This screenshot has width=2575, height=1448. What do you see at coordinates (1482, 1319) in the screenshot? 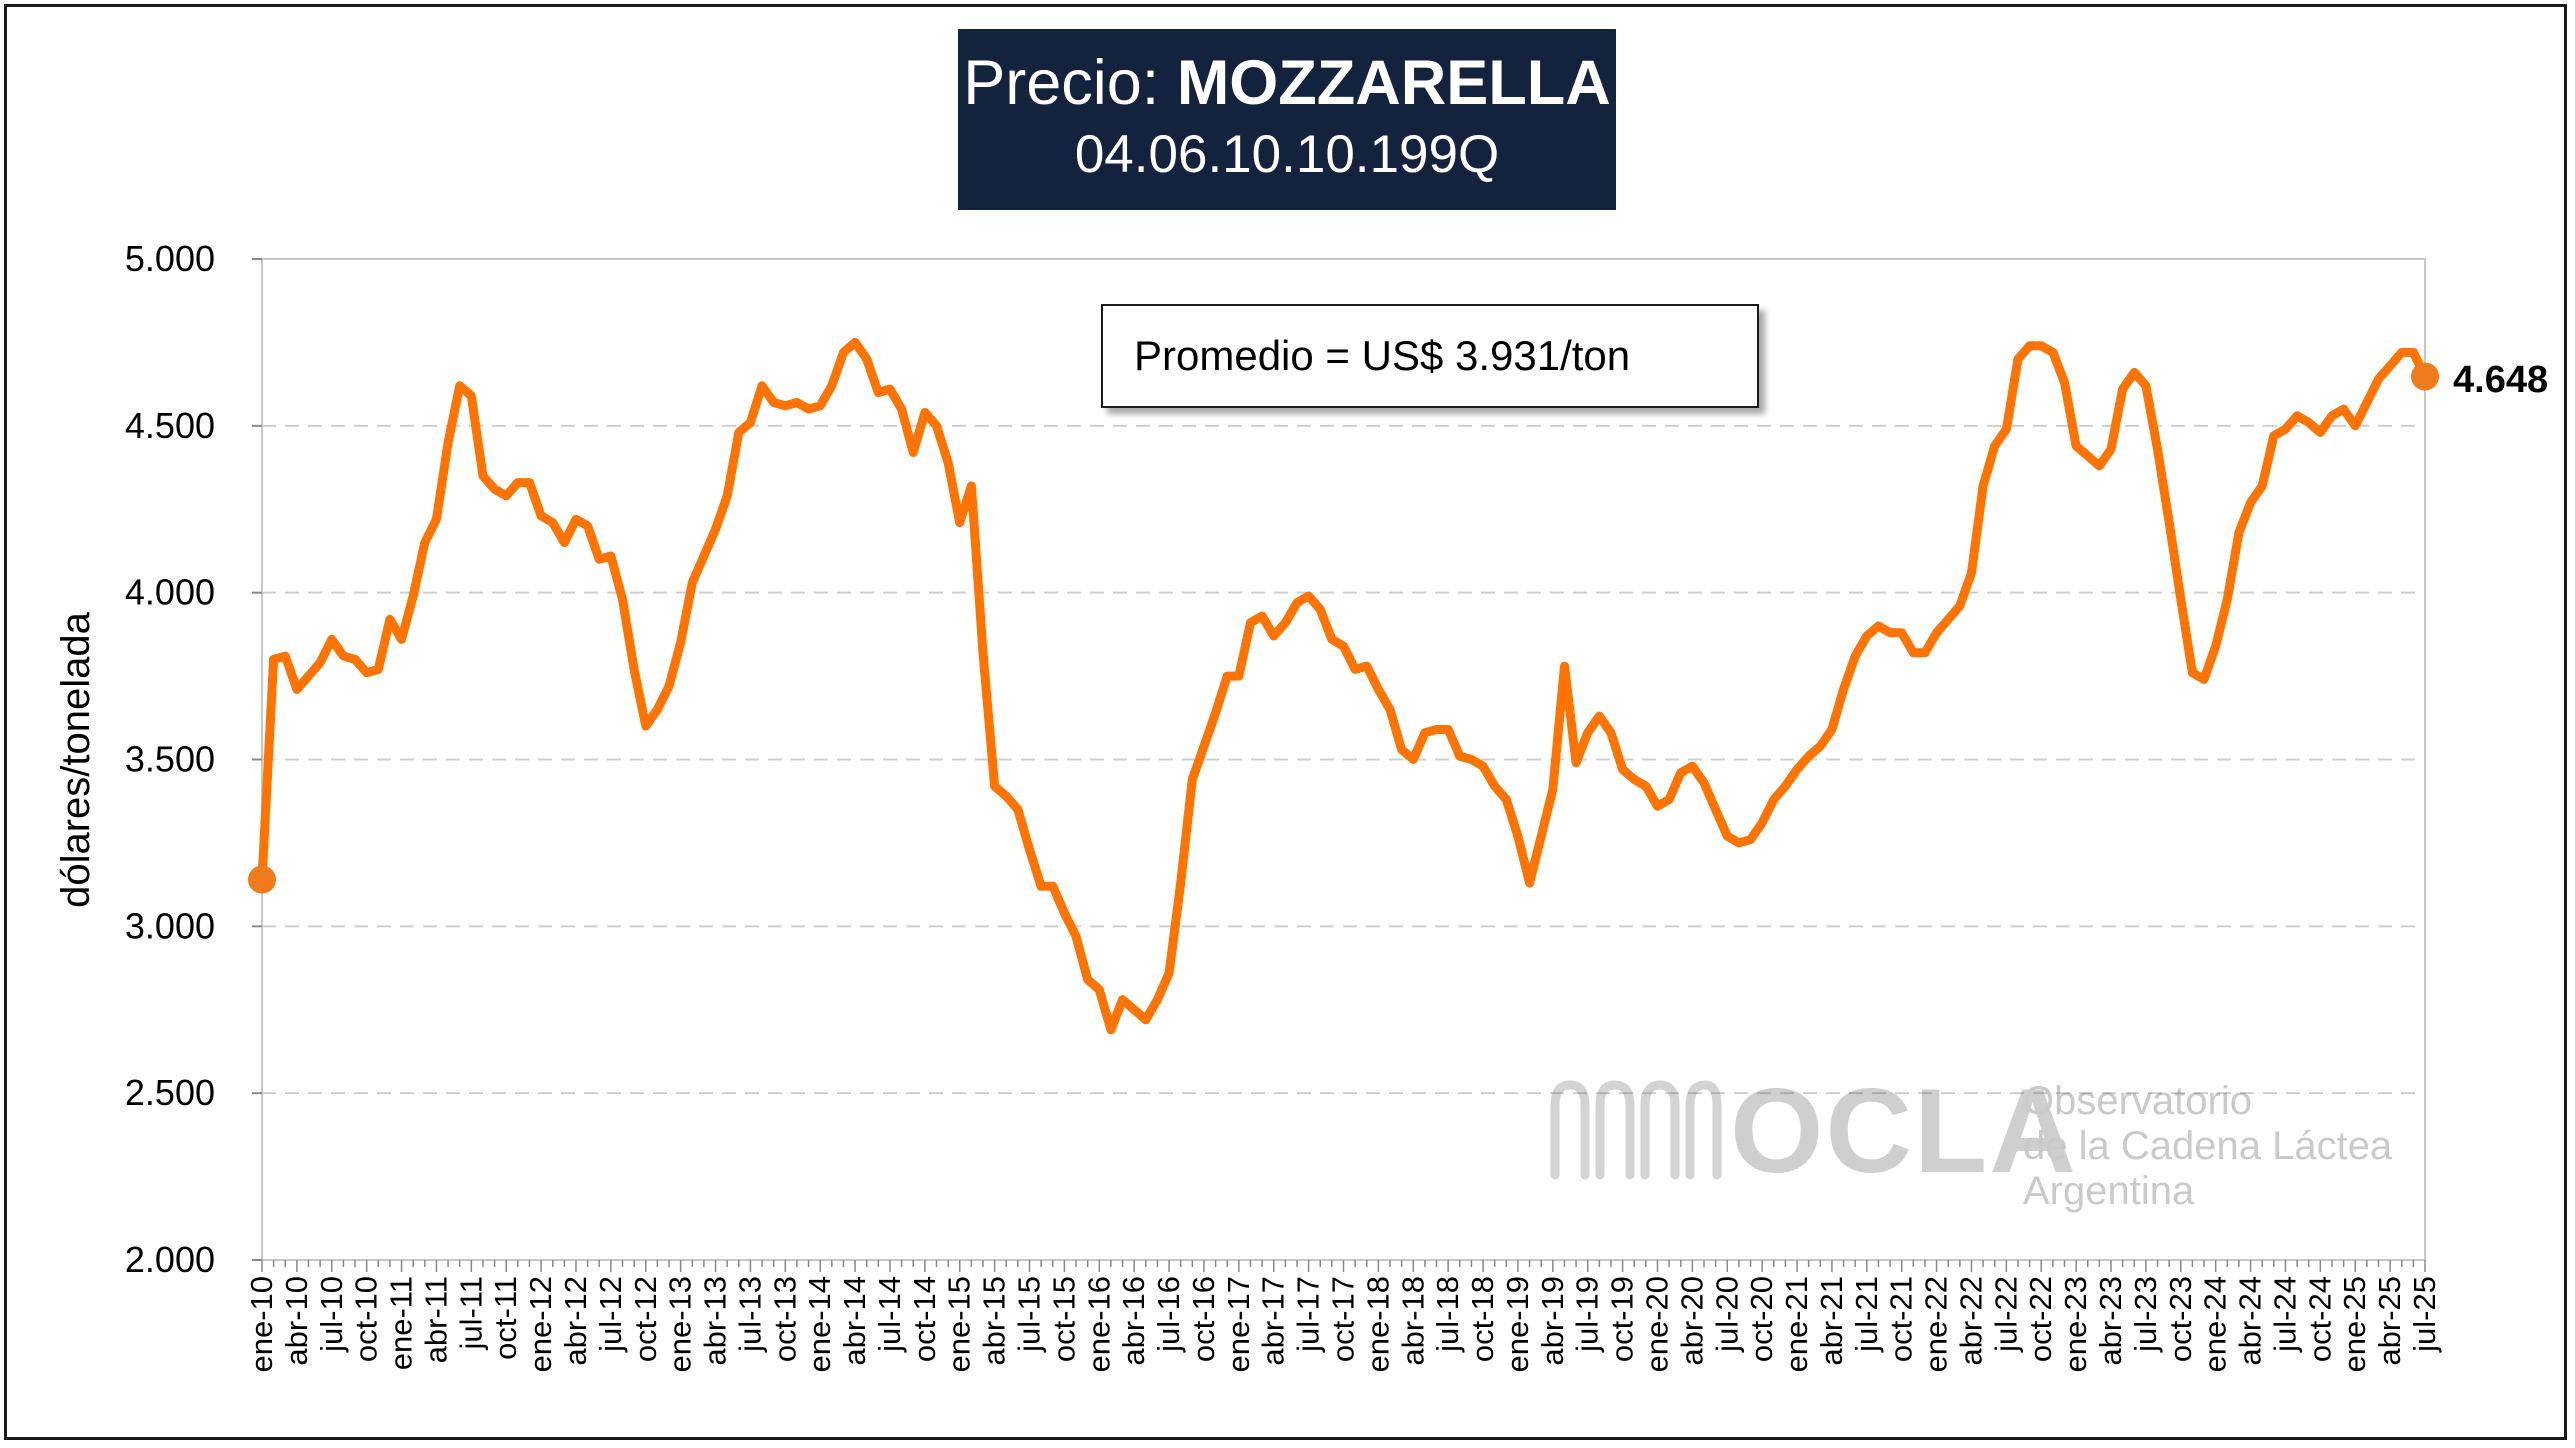
I see `x-tick-label: oct-18` at bounding box center [1482, 1319].